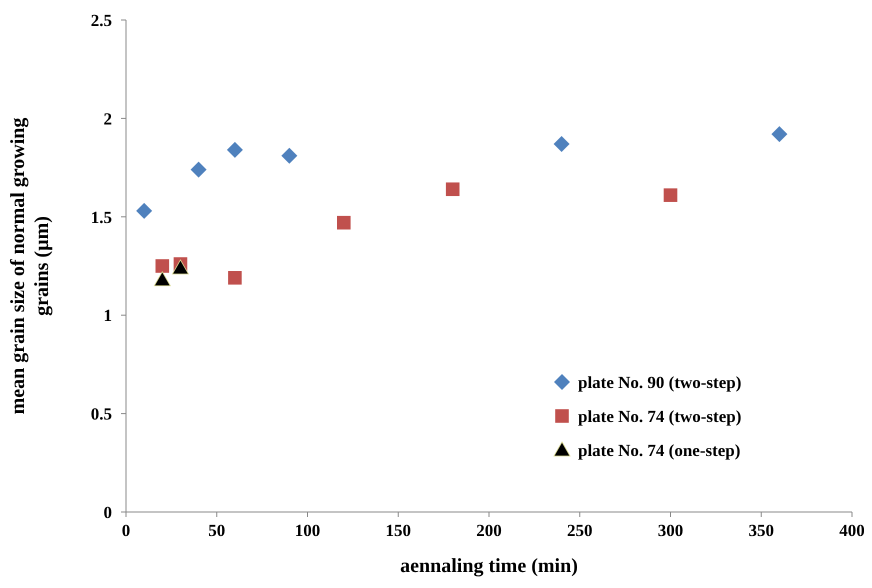 This screenshot has width=872, height=588. I want to click on x-tick-label: 400, so click(852, 530).